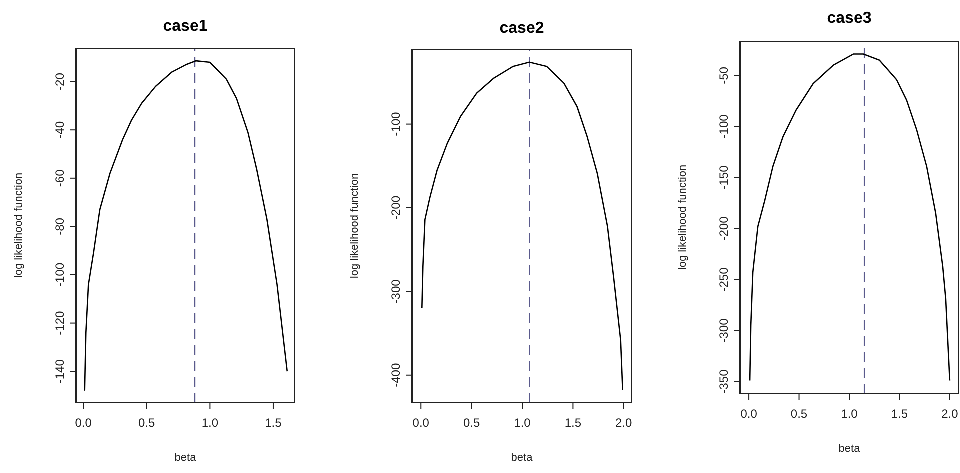 The height and width of the screenshot is (473, 960). I want to click on y-tick-label: -120, so click(60, 323).